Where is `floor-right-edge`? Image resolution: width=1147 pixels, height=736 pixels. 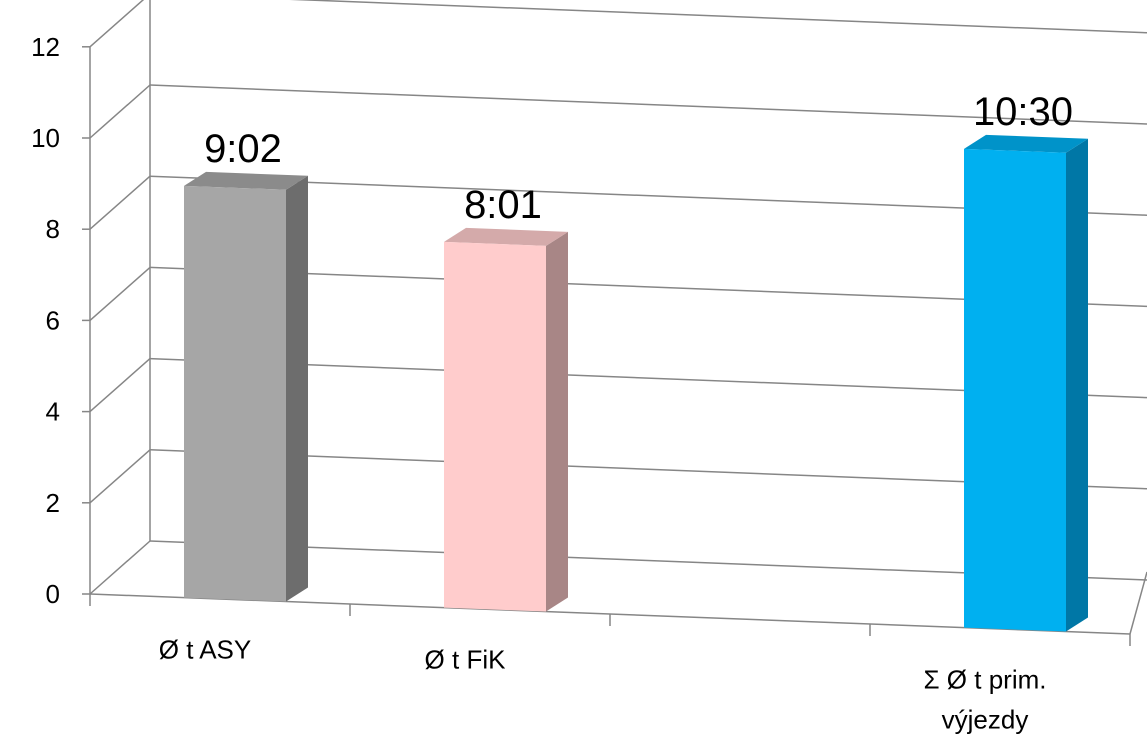
floor-right-edge is located at coordinates (1138, 603).